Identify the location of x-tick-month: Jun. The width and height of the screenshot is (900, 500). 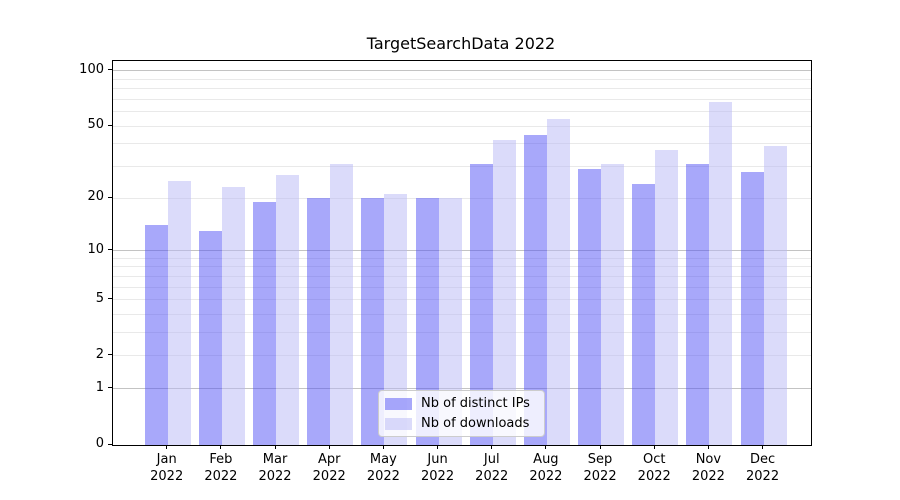
(437, 459).